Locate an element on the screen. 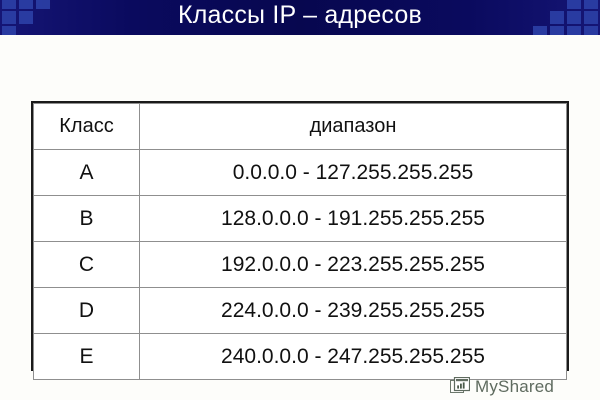  cell-range: 240.0.0.0 - 247.255.255.255 is located at coordinates (353, 356).